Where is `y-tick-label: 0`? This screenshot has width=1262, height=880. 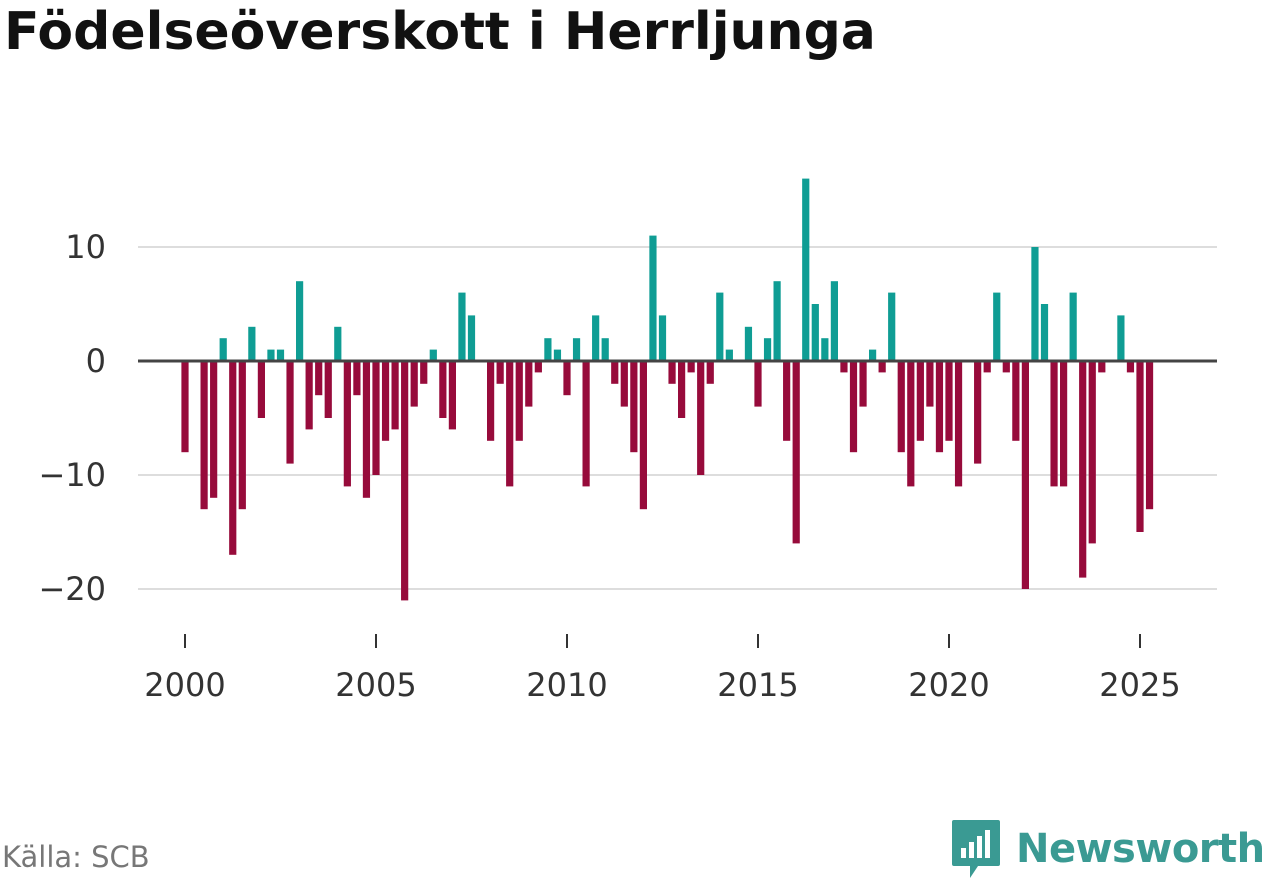
y-tick-label: 0 is located at coordinates (96, 361).